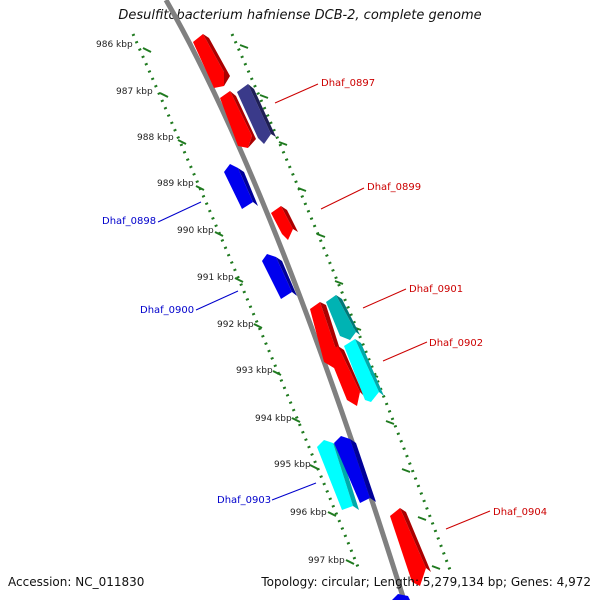 Image resolution: width=600 pixels, height=600 pixels. I want to click on gene-label-dhaf-0901: Dhaf_0901, so click(436, 289).